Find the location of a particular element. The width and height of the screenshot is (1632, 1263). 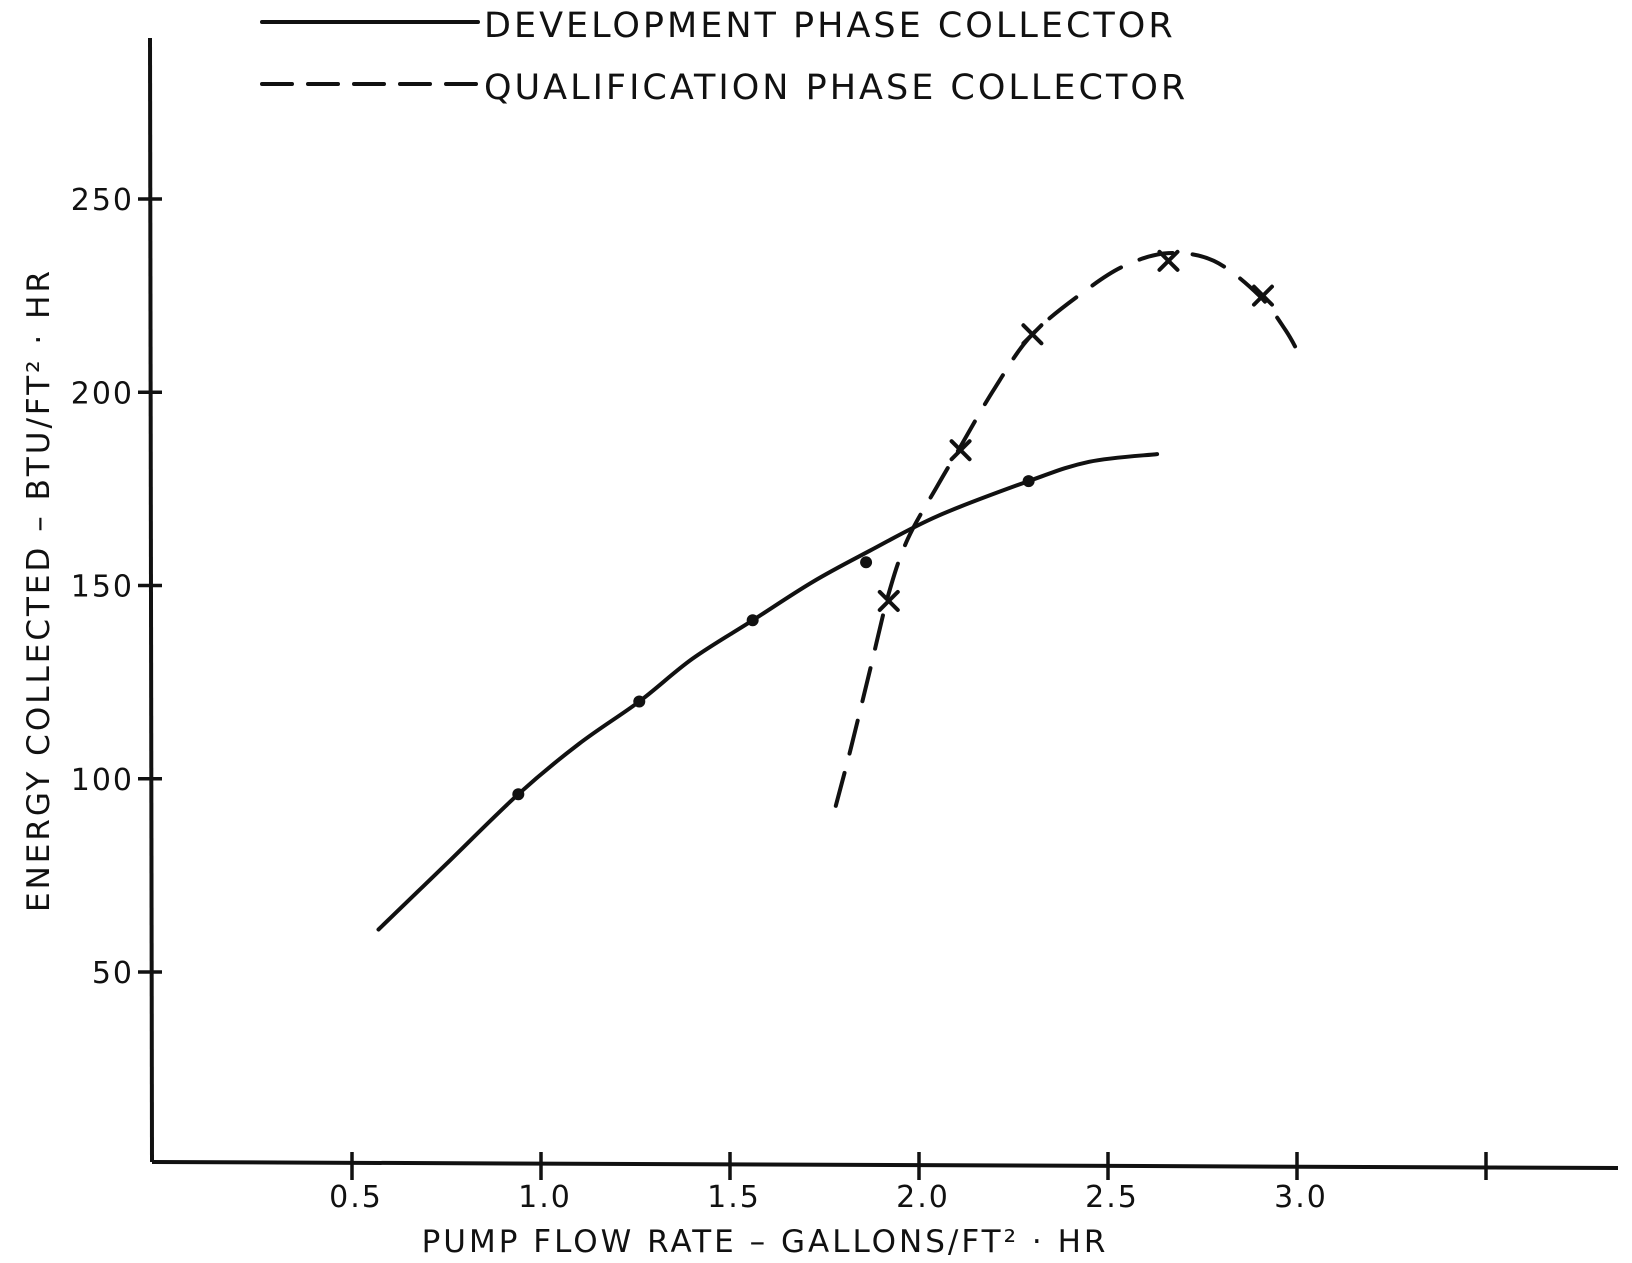

y-axis-title: ENERGY COLLECTED – BTU/FT² · HR is located at coordinates (39, 590).